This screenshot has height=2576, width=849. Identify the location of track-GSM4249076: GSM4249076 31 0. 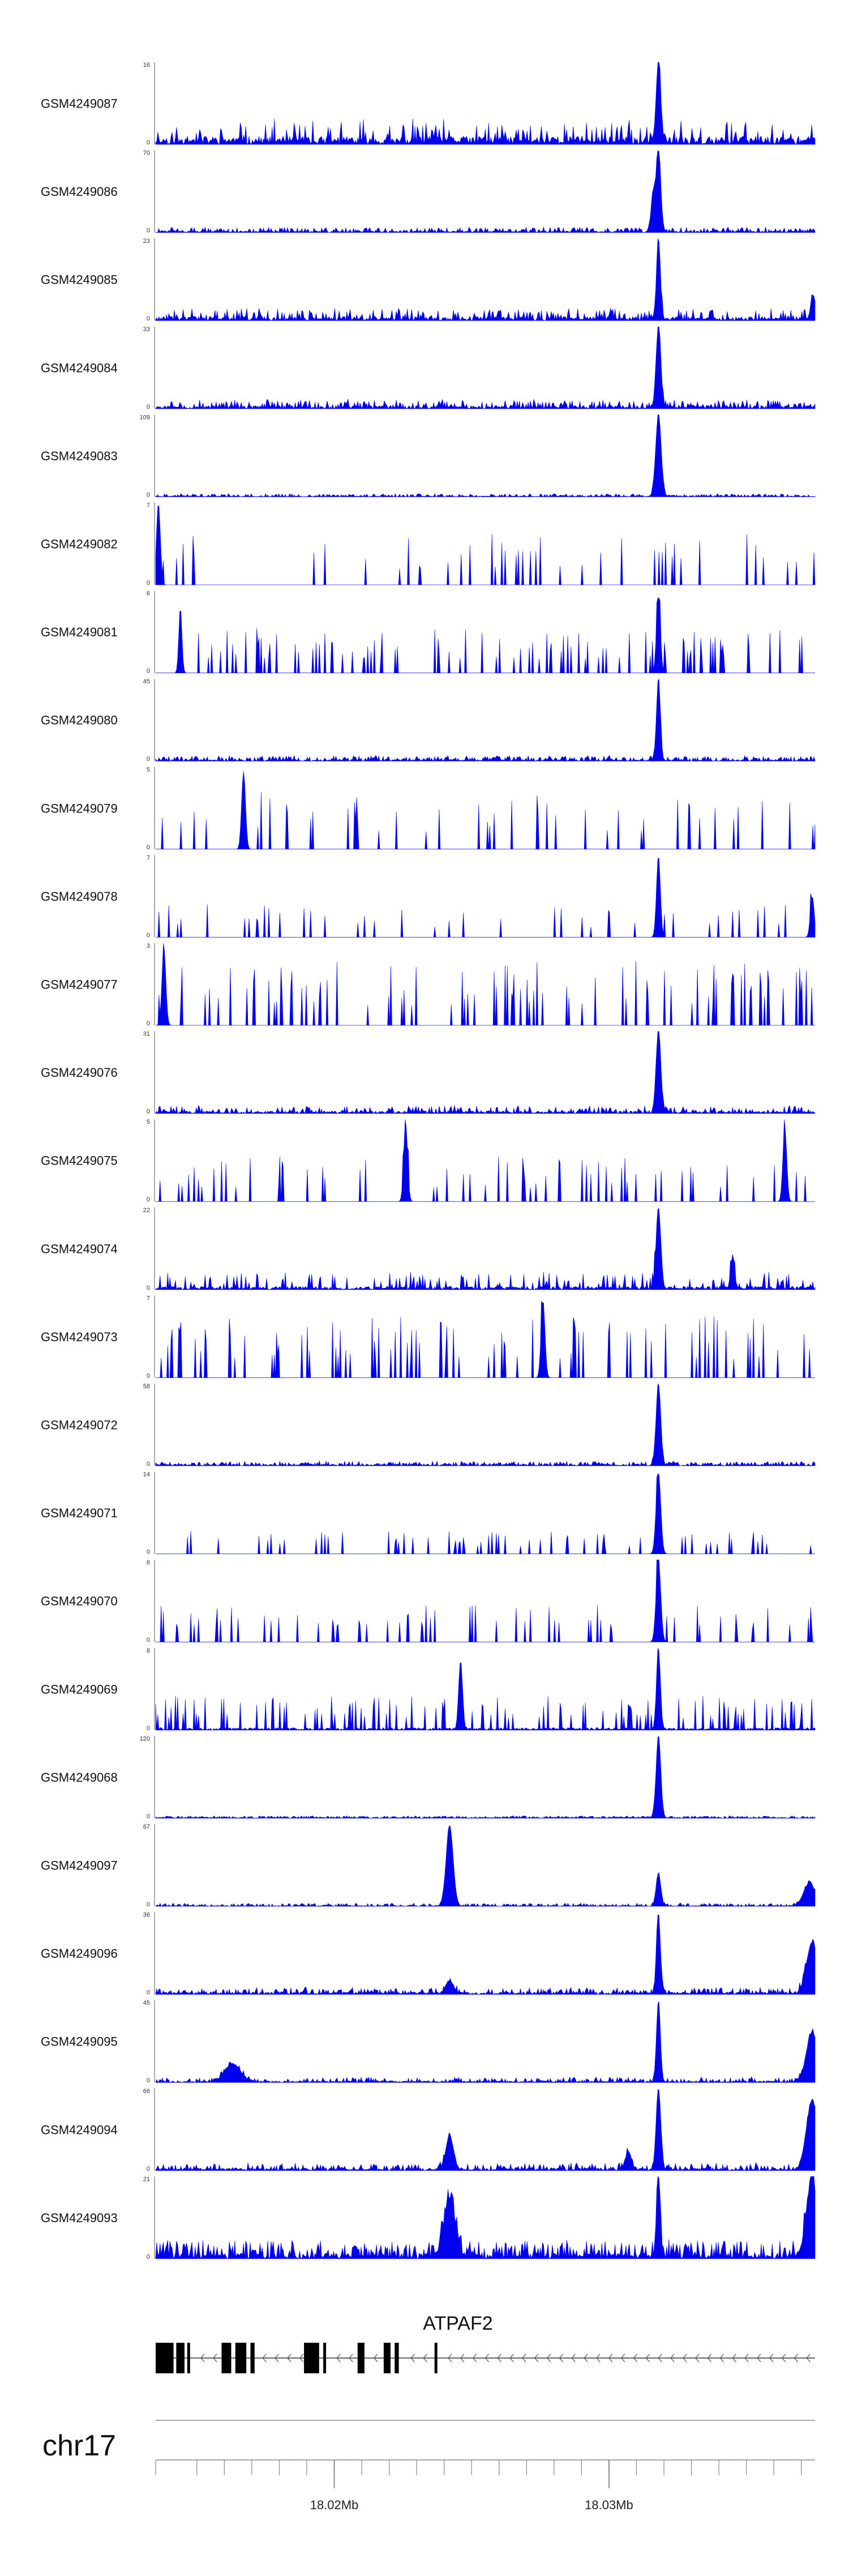
(428, 1073).